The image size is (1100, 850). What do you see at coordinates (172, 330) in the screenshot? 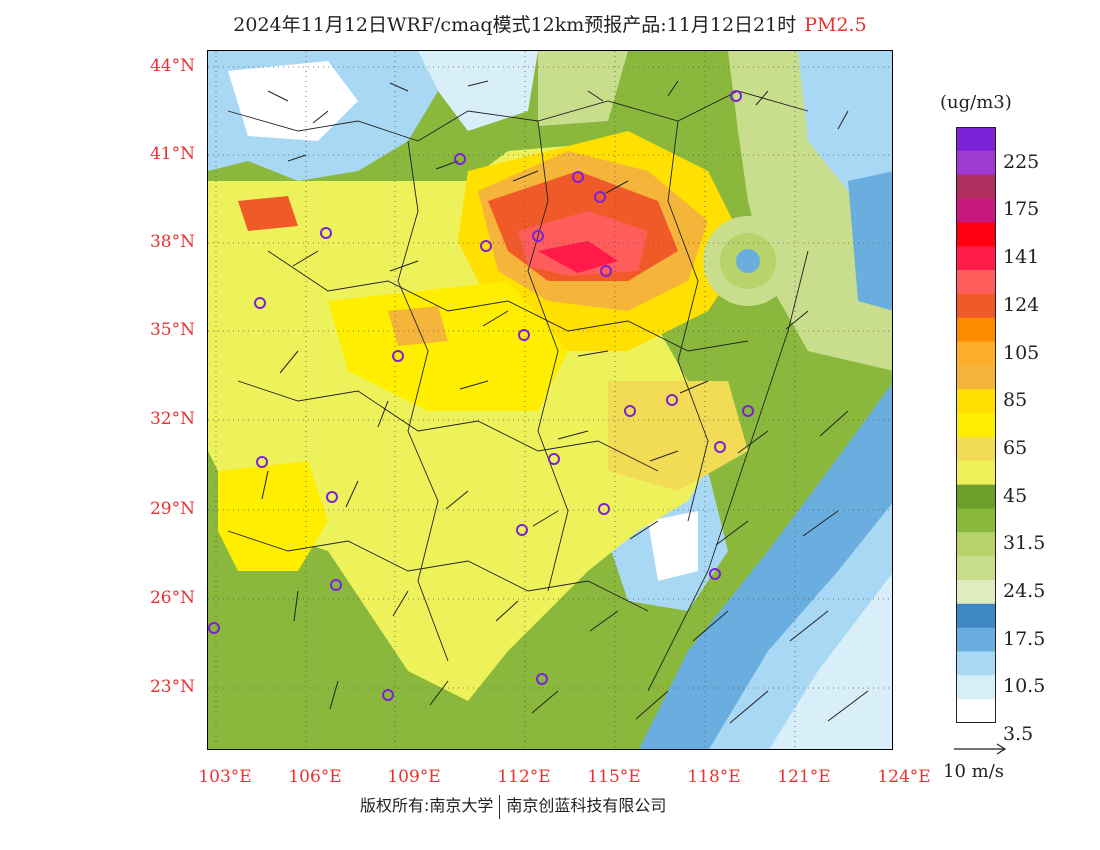
I see `lat-label-35: 35°N` at bounding box center [172, 330].